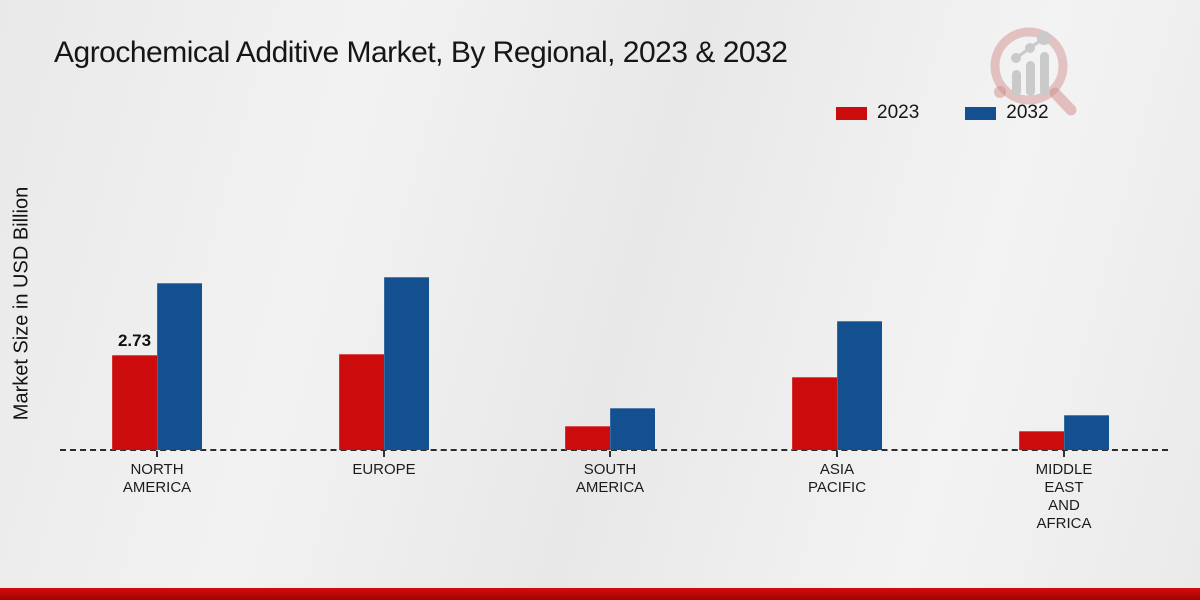 This screenshot has width=1200, height=600. I want to click on bar-2032-south-america, so click(632, 429).